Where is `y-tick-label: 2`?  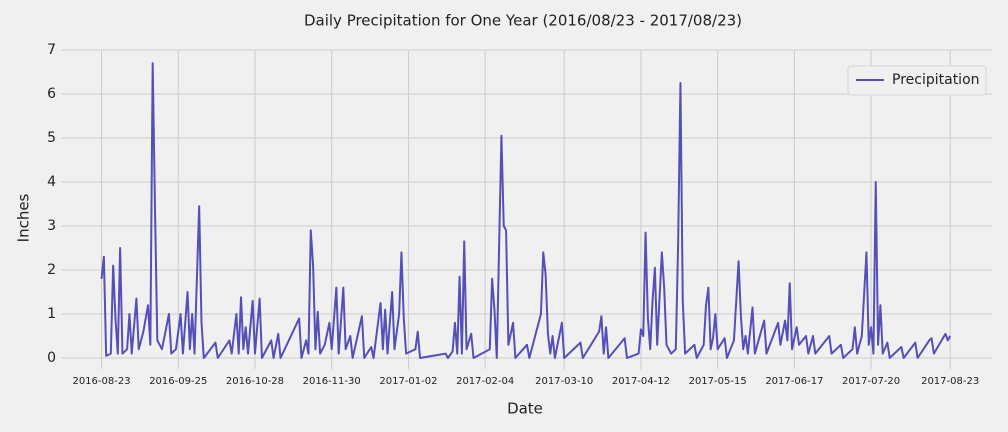 y-tick-label: 2 is located at coordinates (51, 270).